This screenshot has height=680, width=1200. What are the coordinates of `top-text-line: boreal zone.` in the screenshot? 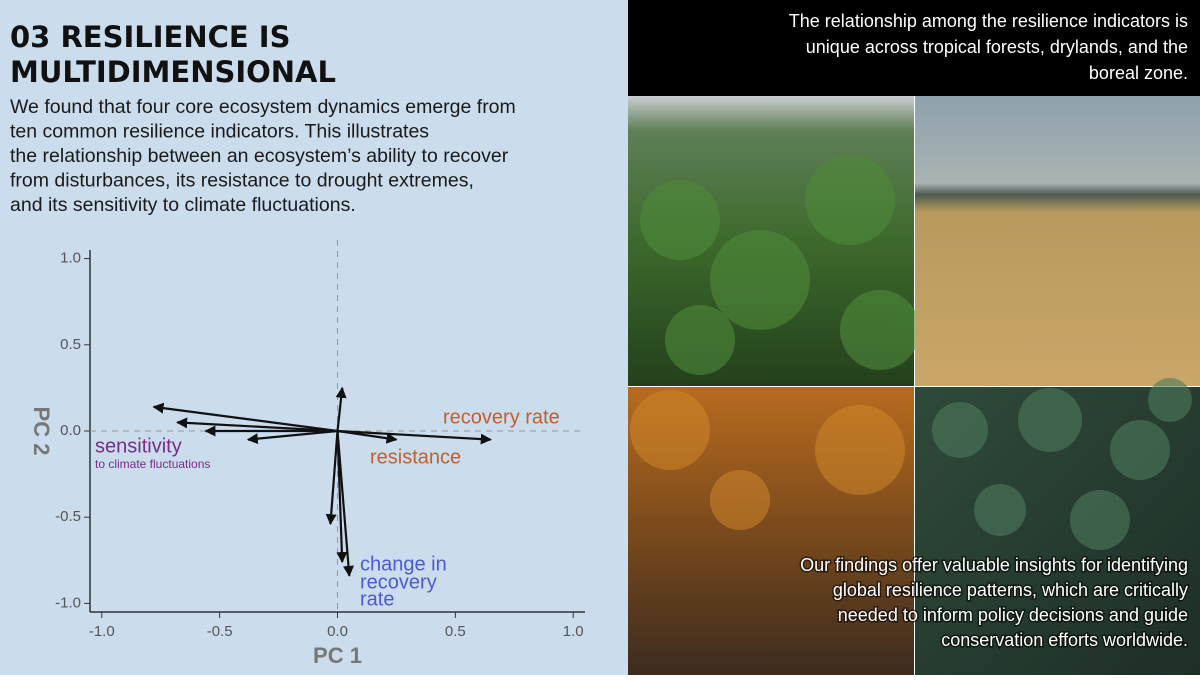 It's located at (1138, 73).